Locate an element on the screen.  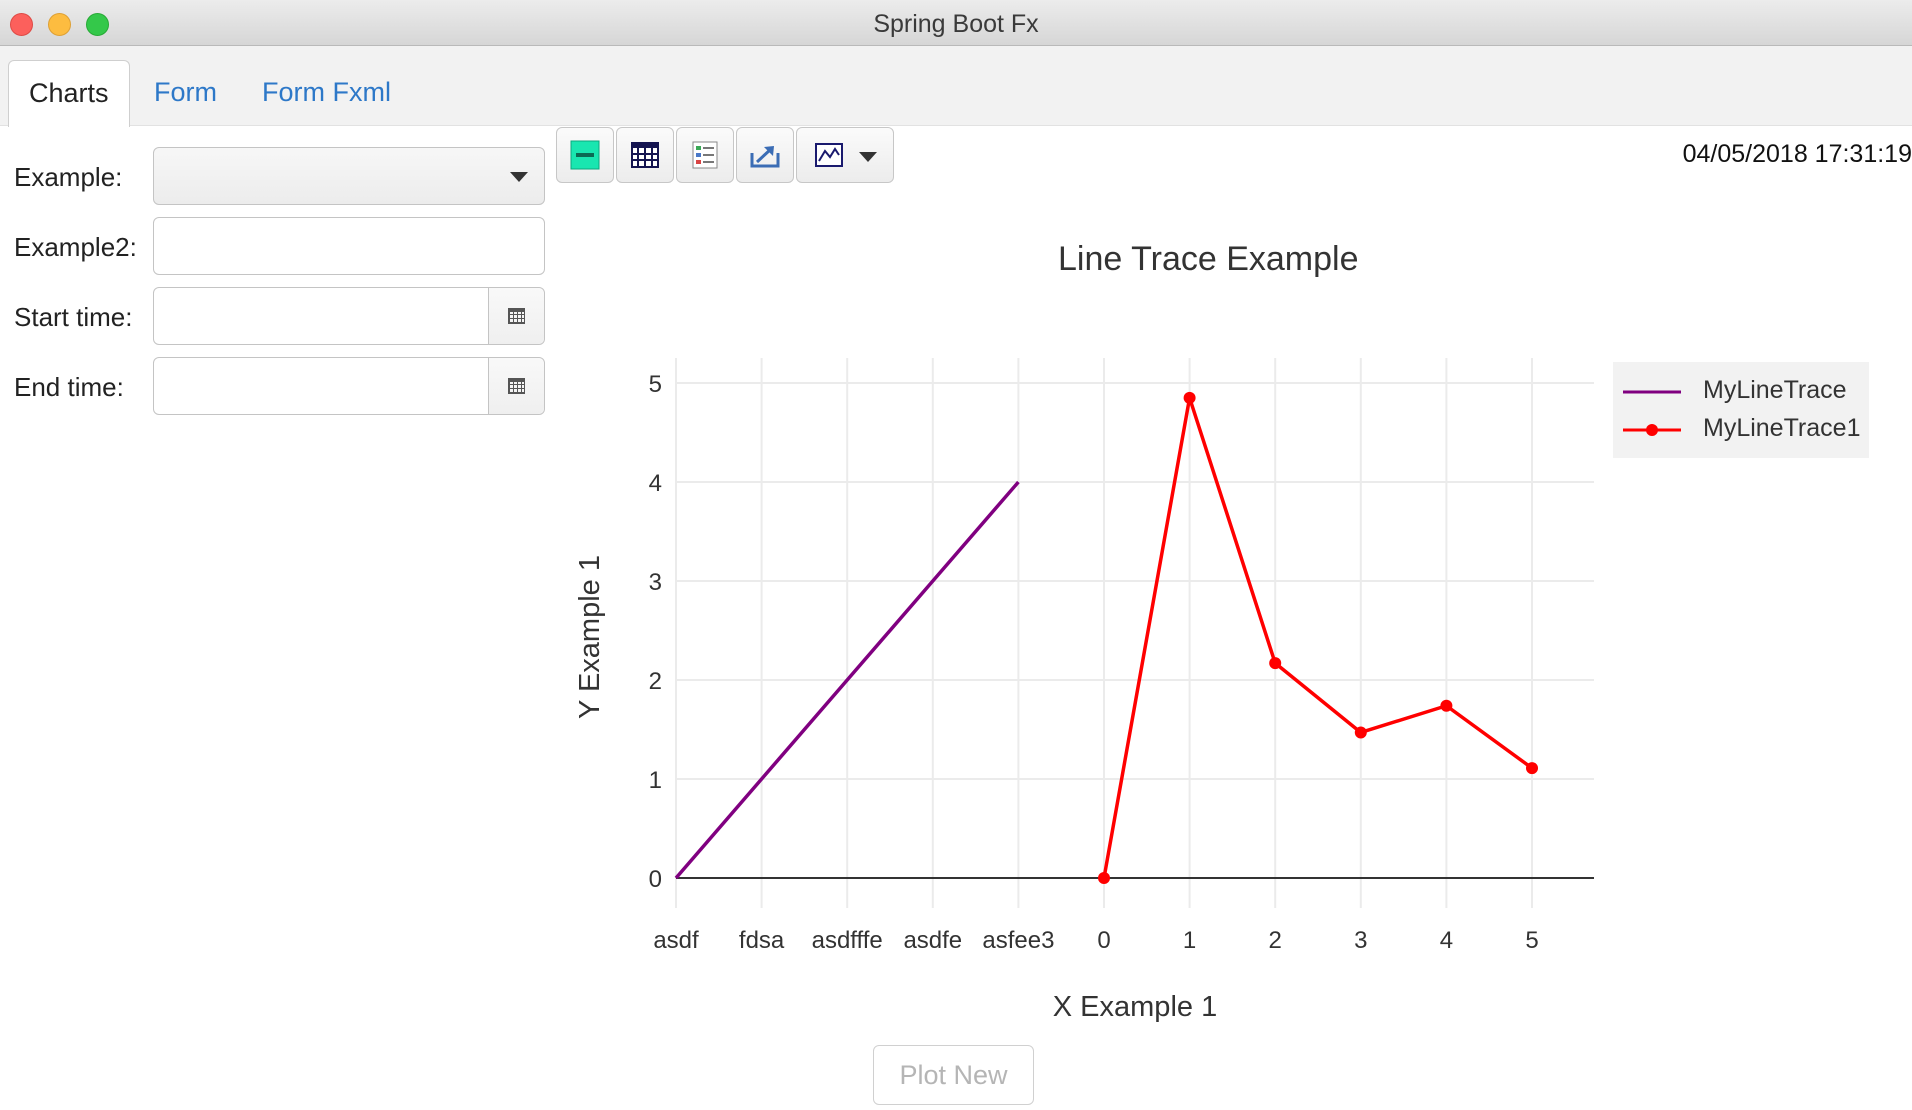
legend-label: MyLineTrace1 is located at coordinates (1782, 428).